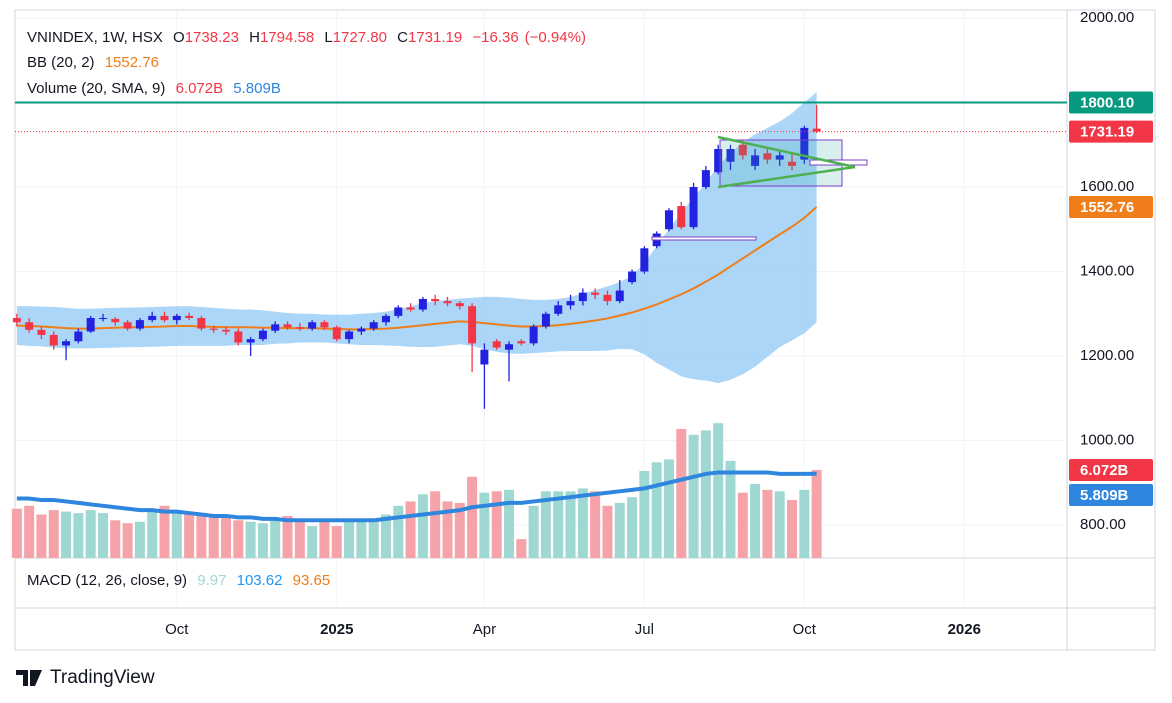 Image resolution: width=1172 pixels, height=703 pixels. I want to click on y-tick-label: 2000.00, so click(1107, 17).